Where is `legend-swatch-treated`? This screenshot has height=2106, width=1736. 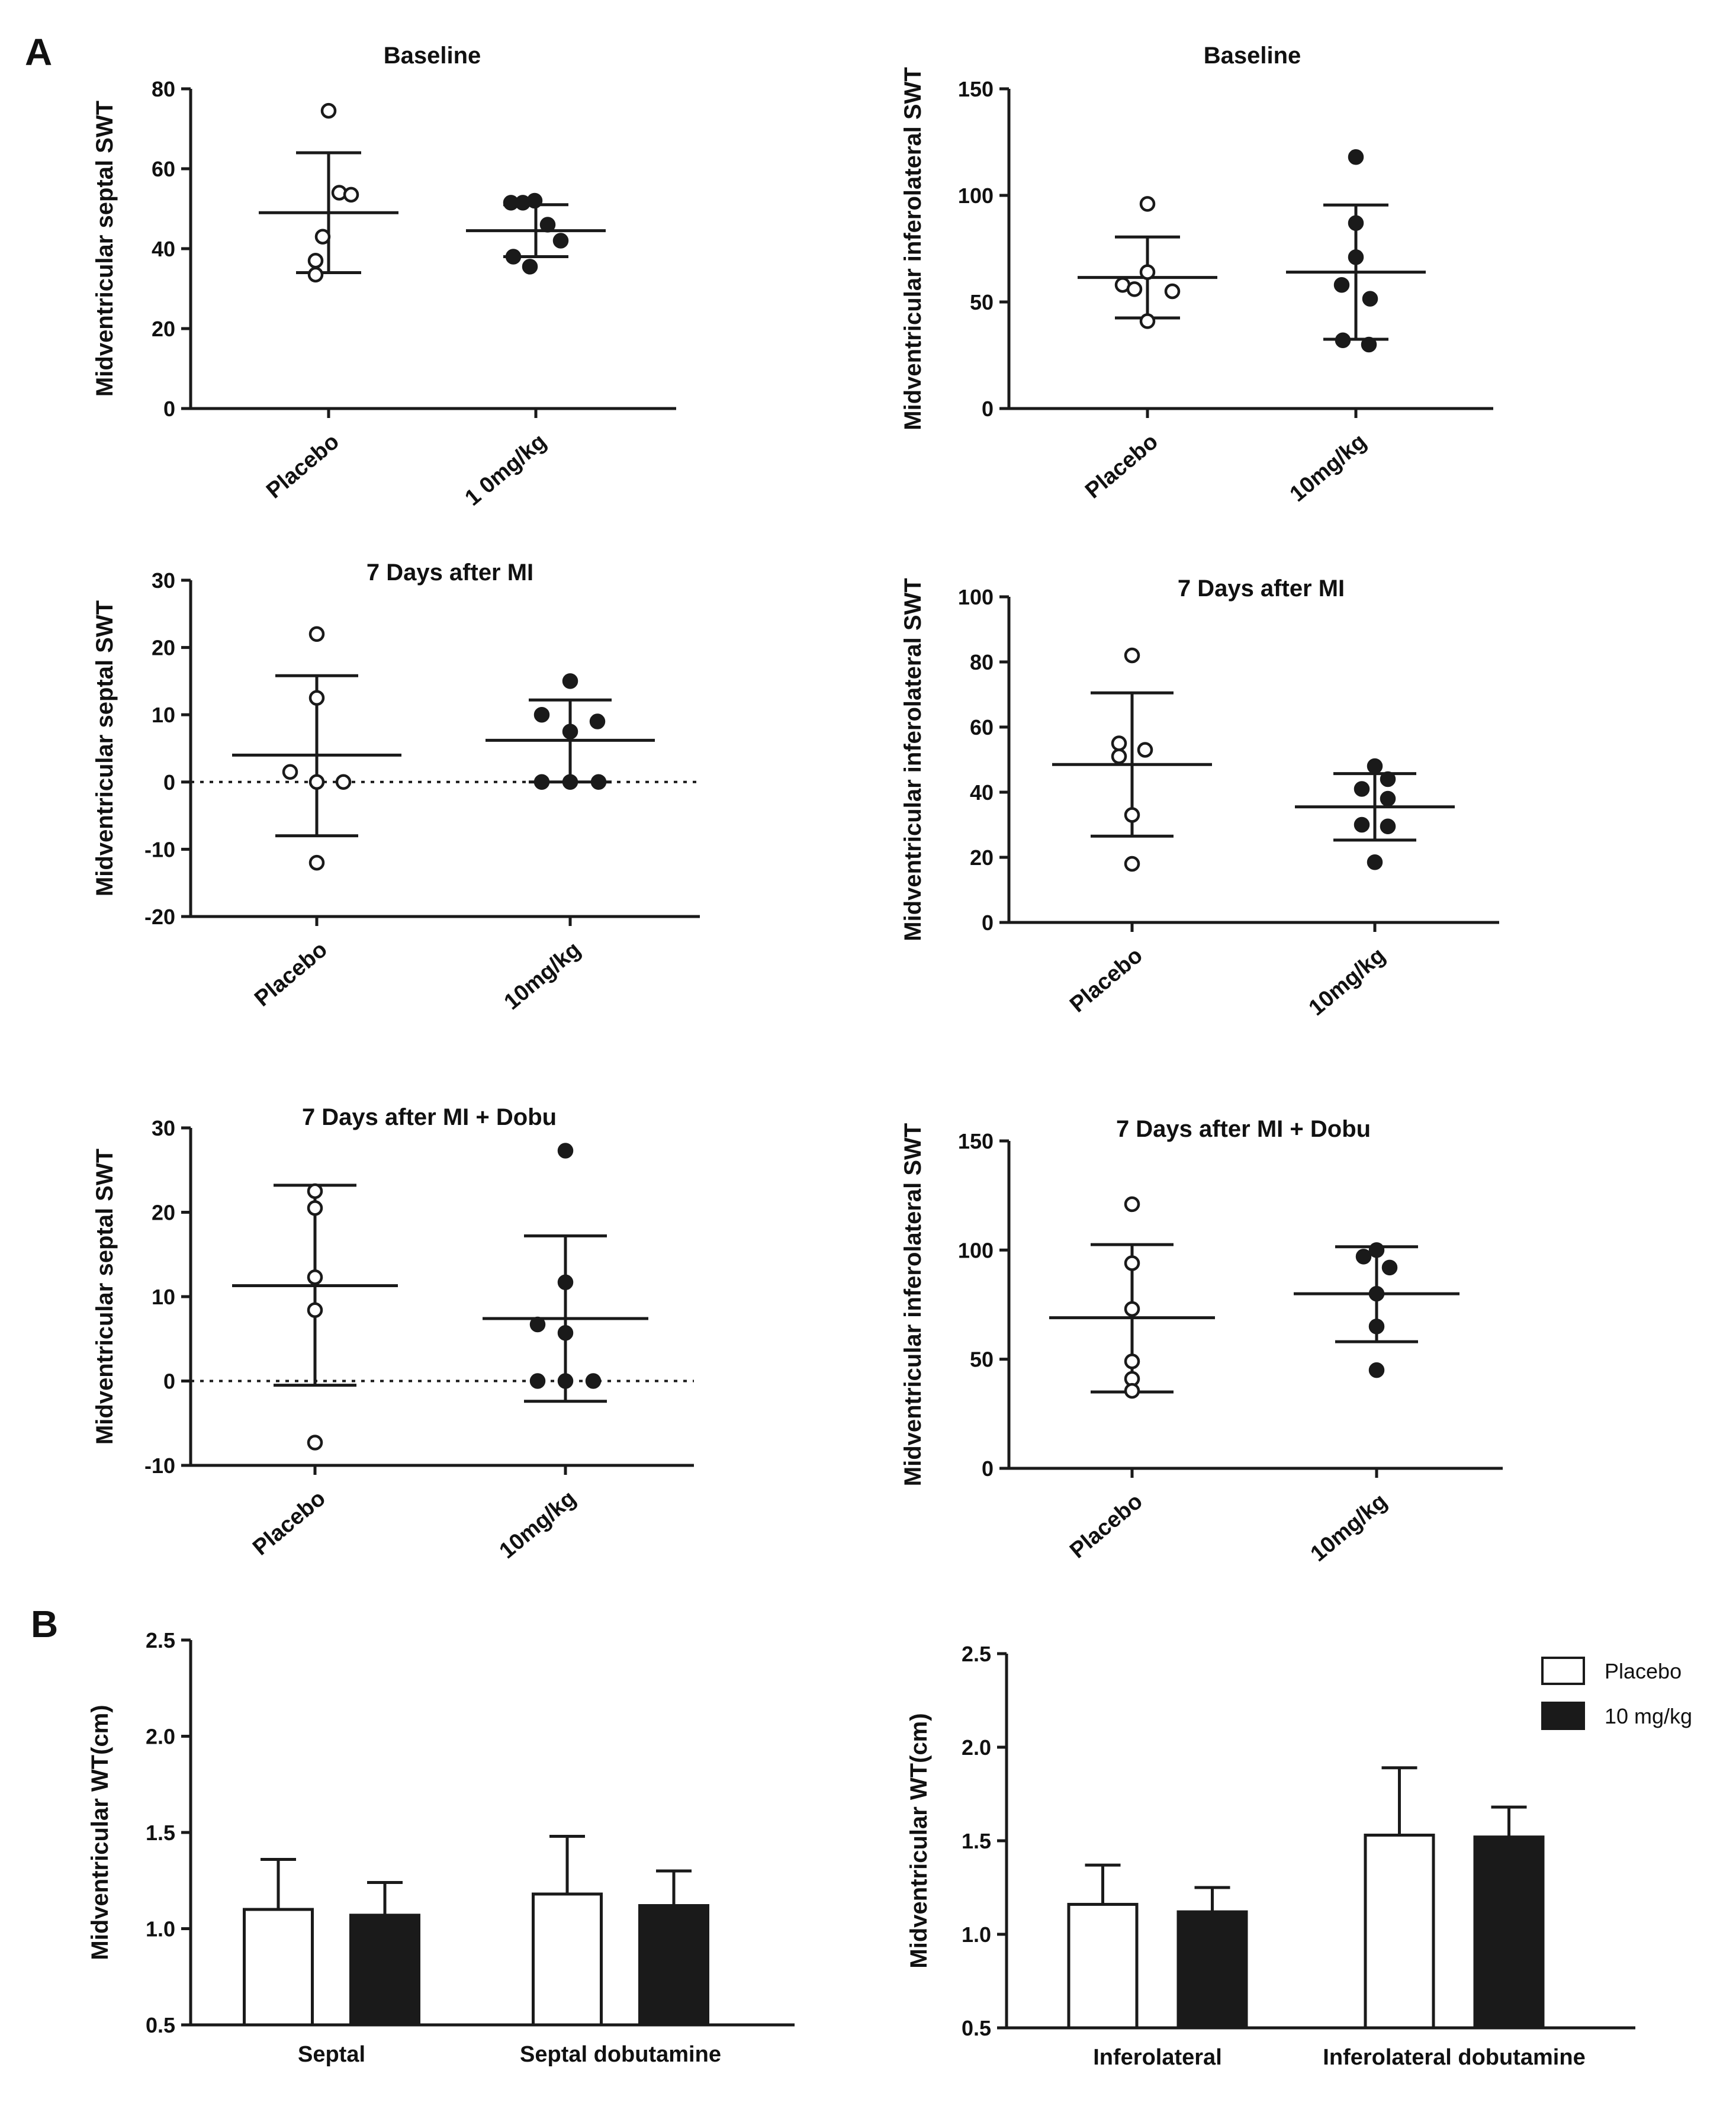
legend-swatch-treated is located at coordinates (1563, 1716).